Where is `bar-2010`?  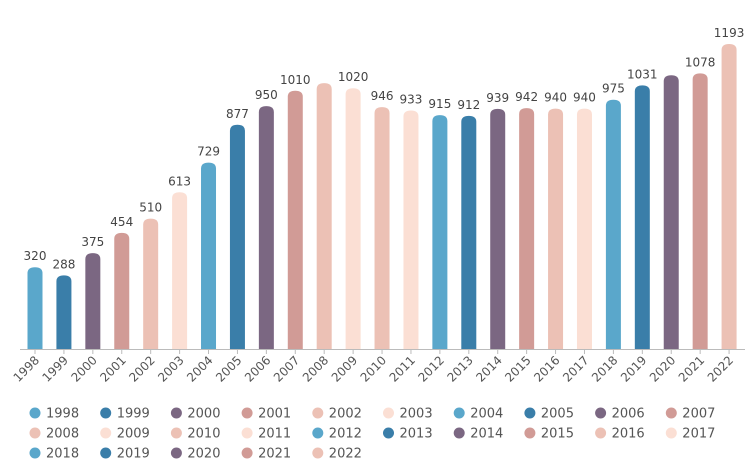
bar-2010 is located at coordinates (382, 228).